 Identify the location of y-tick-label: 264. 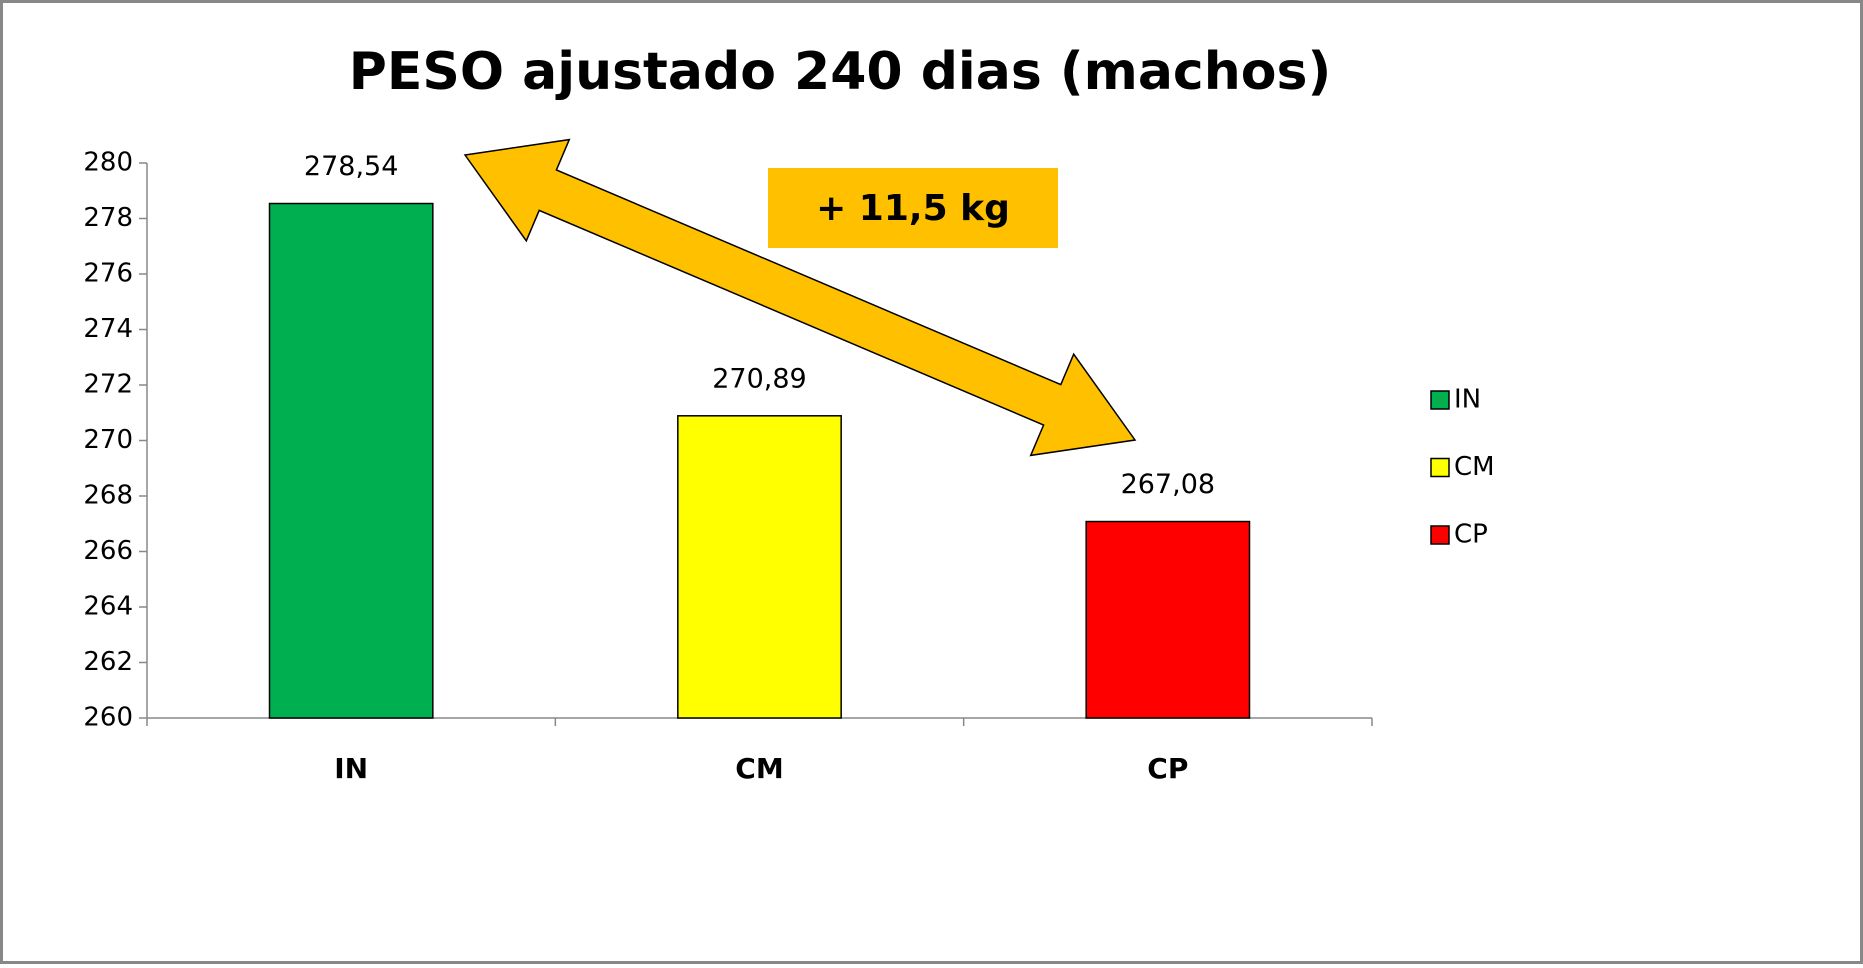
(108, 607).